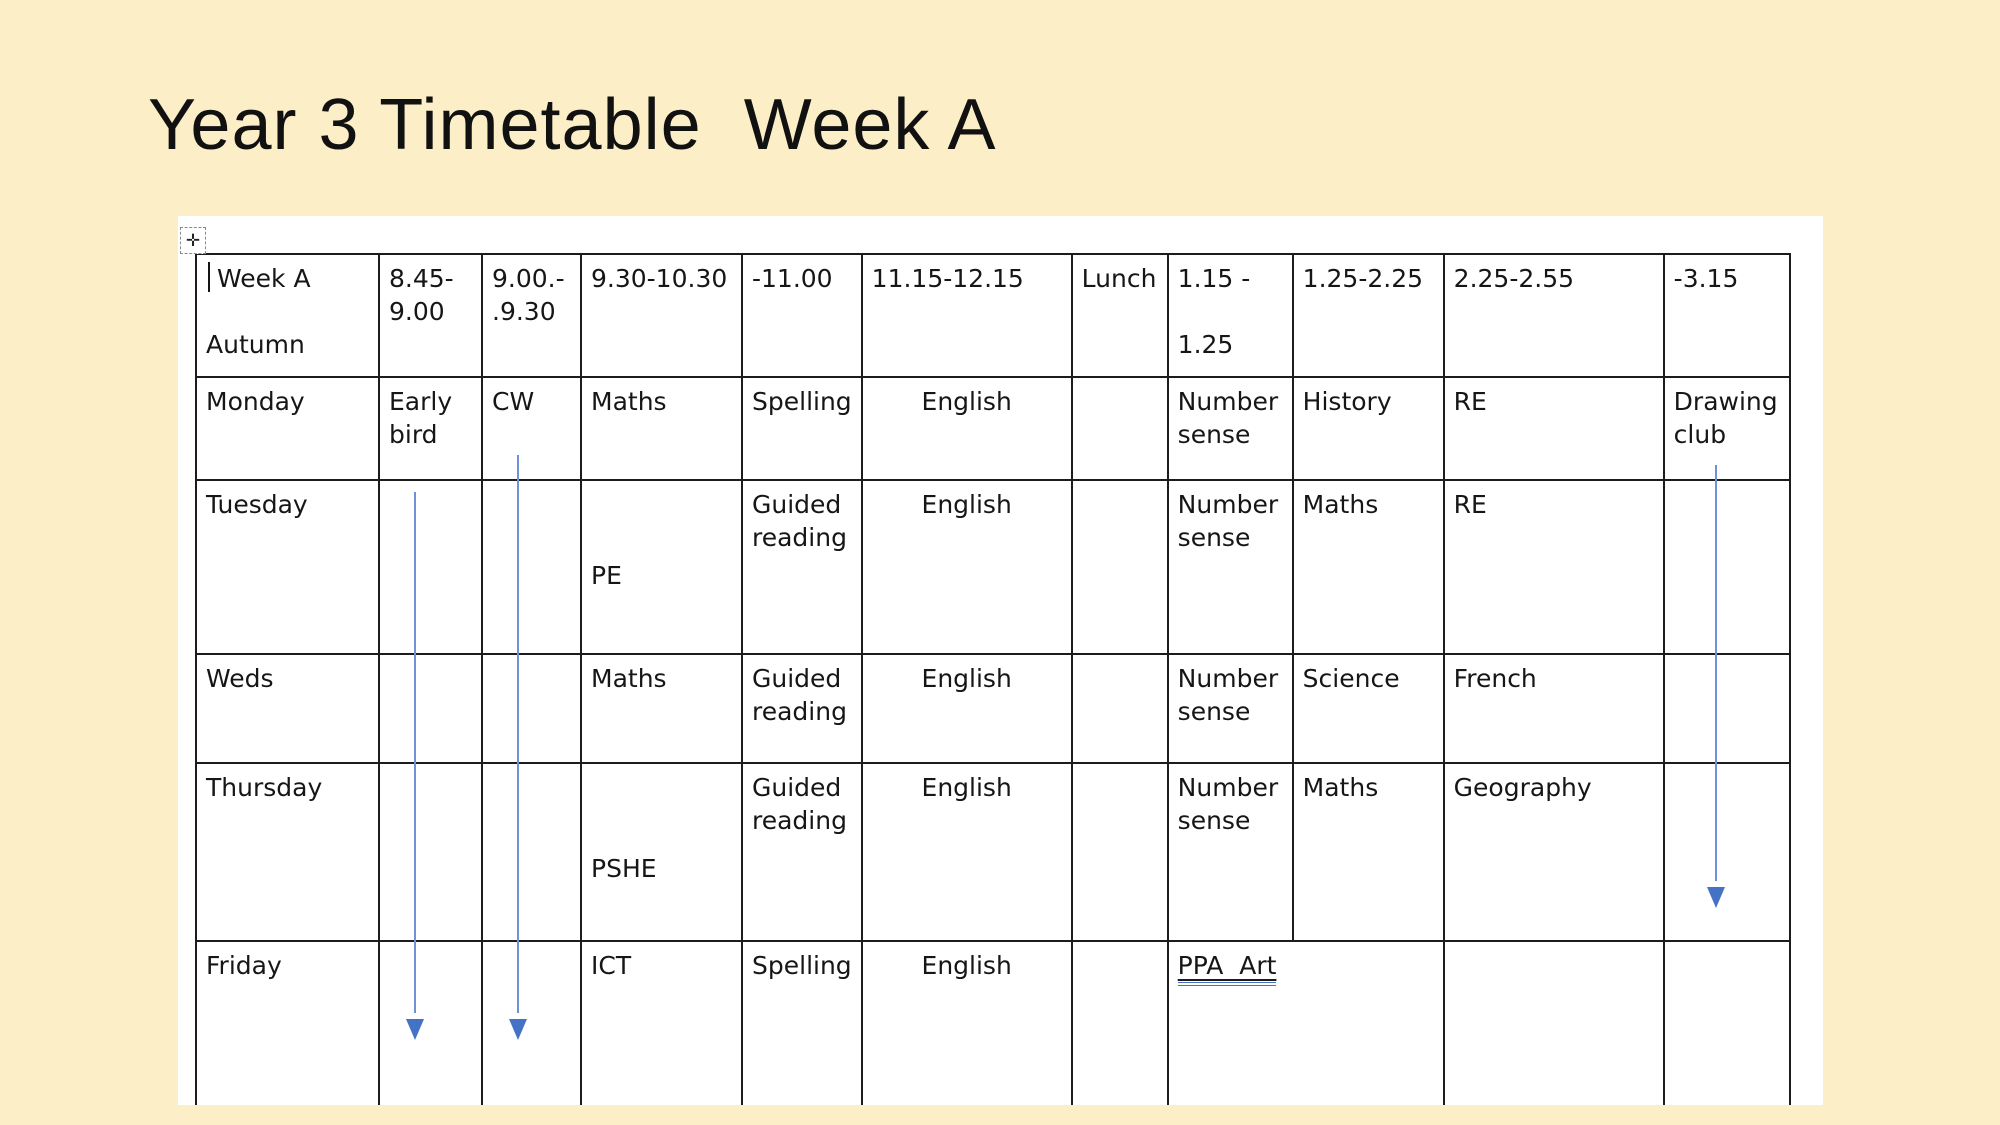  I want to click on header-cell: 11.15-12.15, so click(966, 315).